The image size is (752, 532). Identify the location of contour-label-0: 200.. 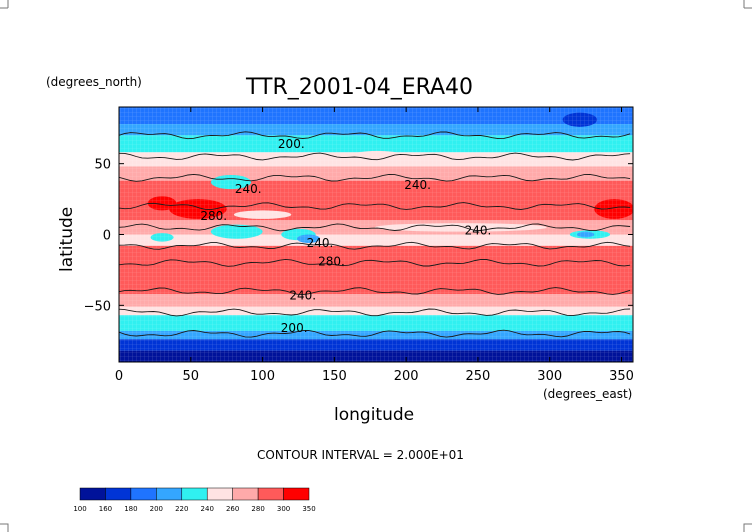
(291, 144).